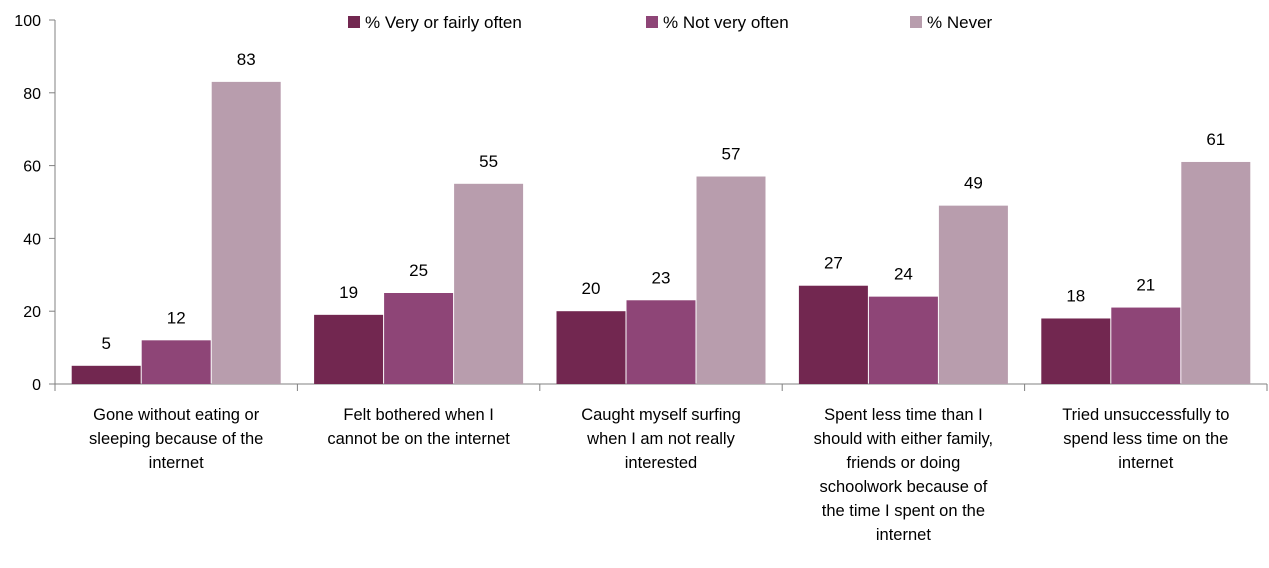 The height and width of the screenshot is (568, 1269). I want to click on category-label-line: Gone without eating or, so click(176, 415).